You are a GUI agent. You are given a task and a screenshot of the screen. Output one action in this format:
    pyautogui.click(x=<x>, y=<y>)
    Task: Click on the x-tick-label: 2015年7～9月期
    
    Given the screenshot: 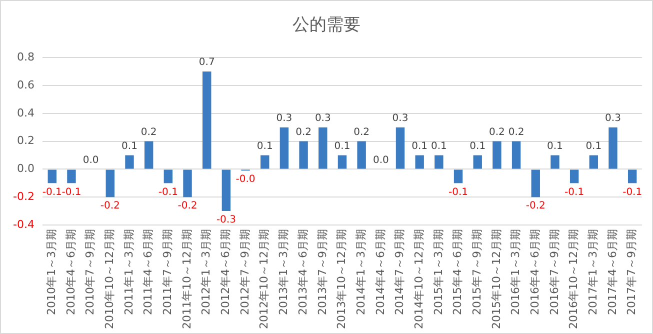 What is the action you would take?
    pyautogui.click(x=477, y=272)
    